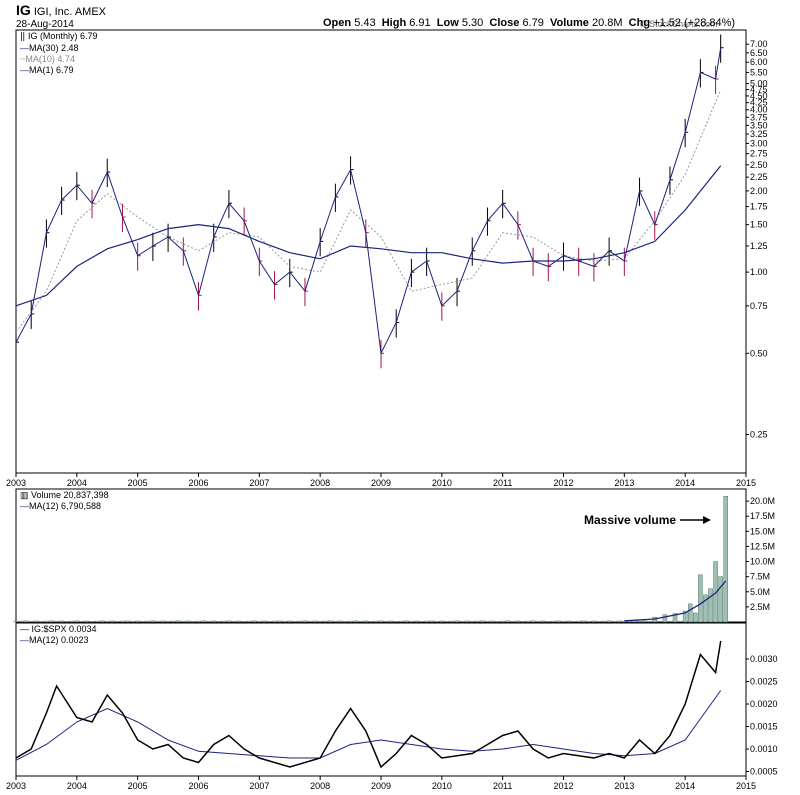 The width and height of the screenshot is (800, 795). I want to click on price-y-tick-label: 1.00, so click(759, 272).